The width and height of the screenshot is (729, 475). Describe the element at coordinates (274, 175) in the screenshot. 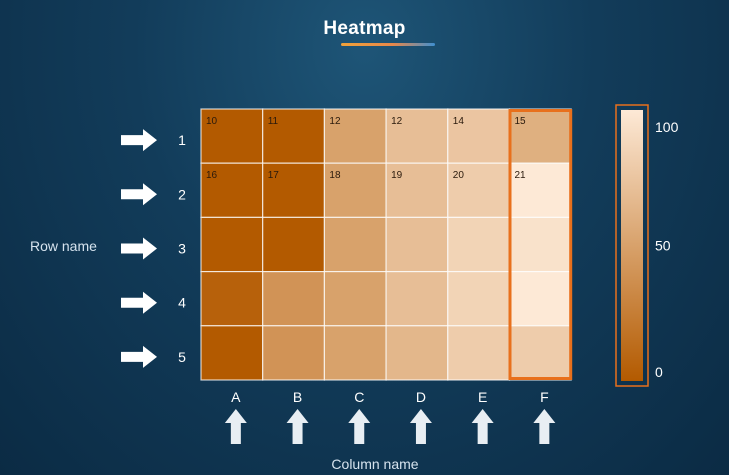

I see `cell-value-B2: 17` at that location.